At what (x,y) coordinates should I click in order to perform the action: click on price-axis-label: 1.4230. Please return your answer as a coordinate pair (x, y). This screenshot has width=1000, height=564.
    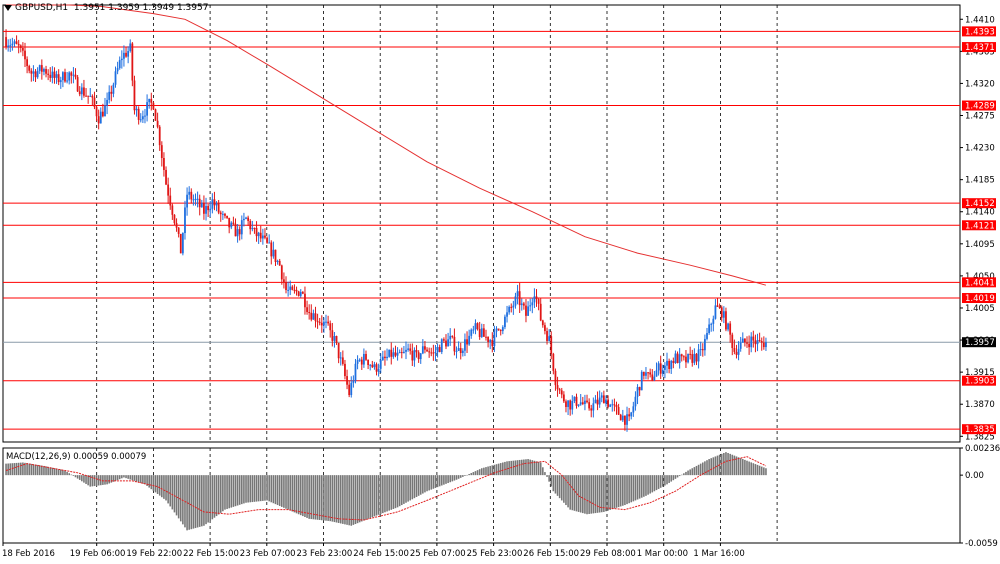
    Looking at the image, I should click on (980, 149).